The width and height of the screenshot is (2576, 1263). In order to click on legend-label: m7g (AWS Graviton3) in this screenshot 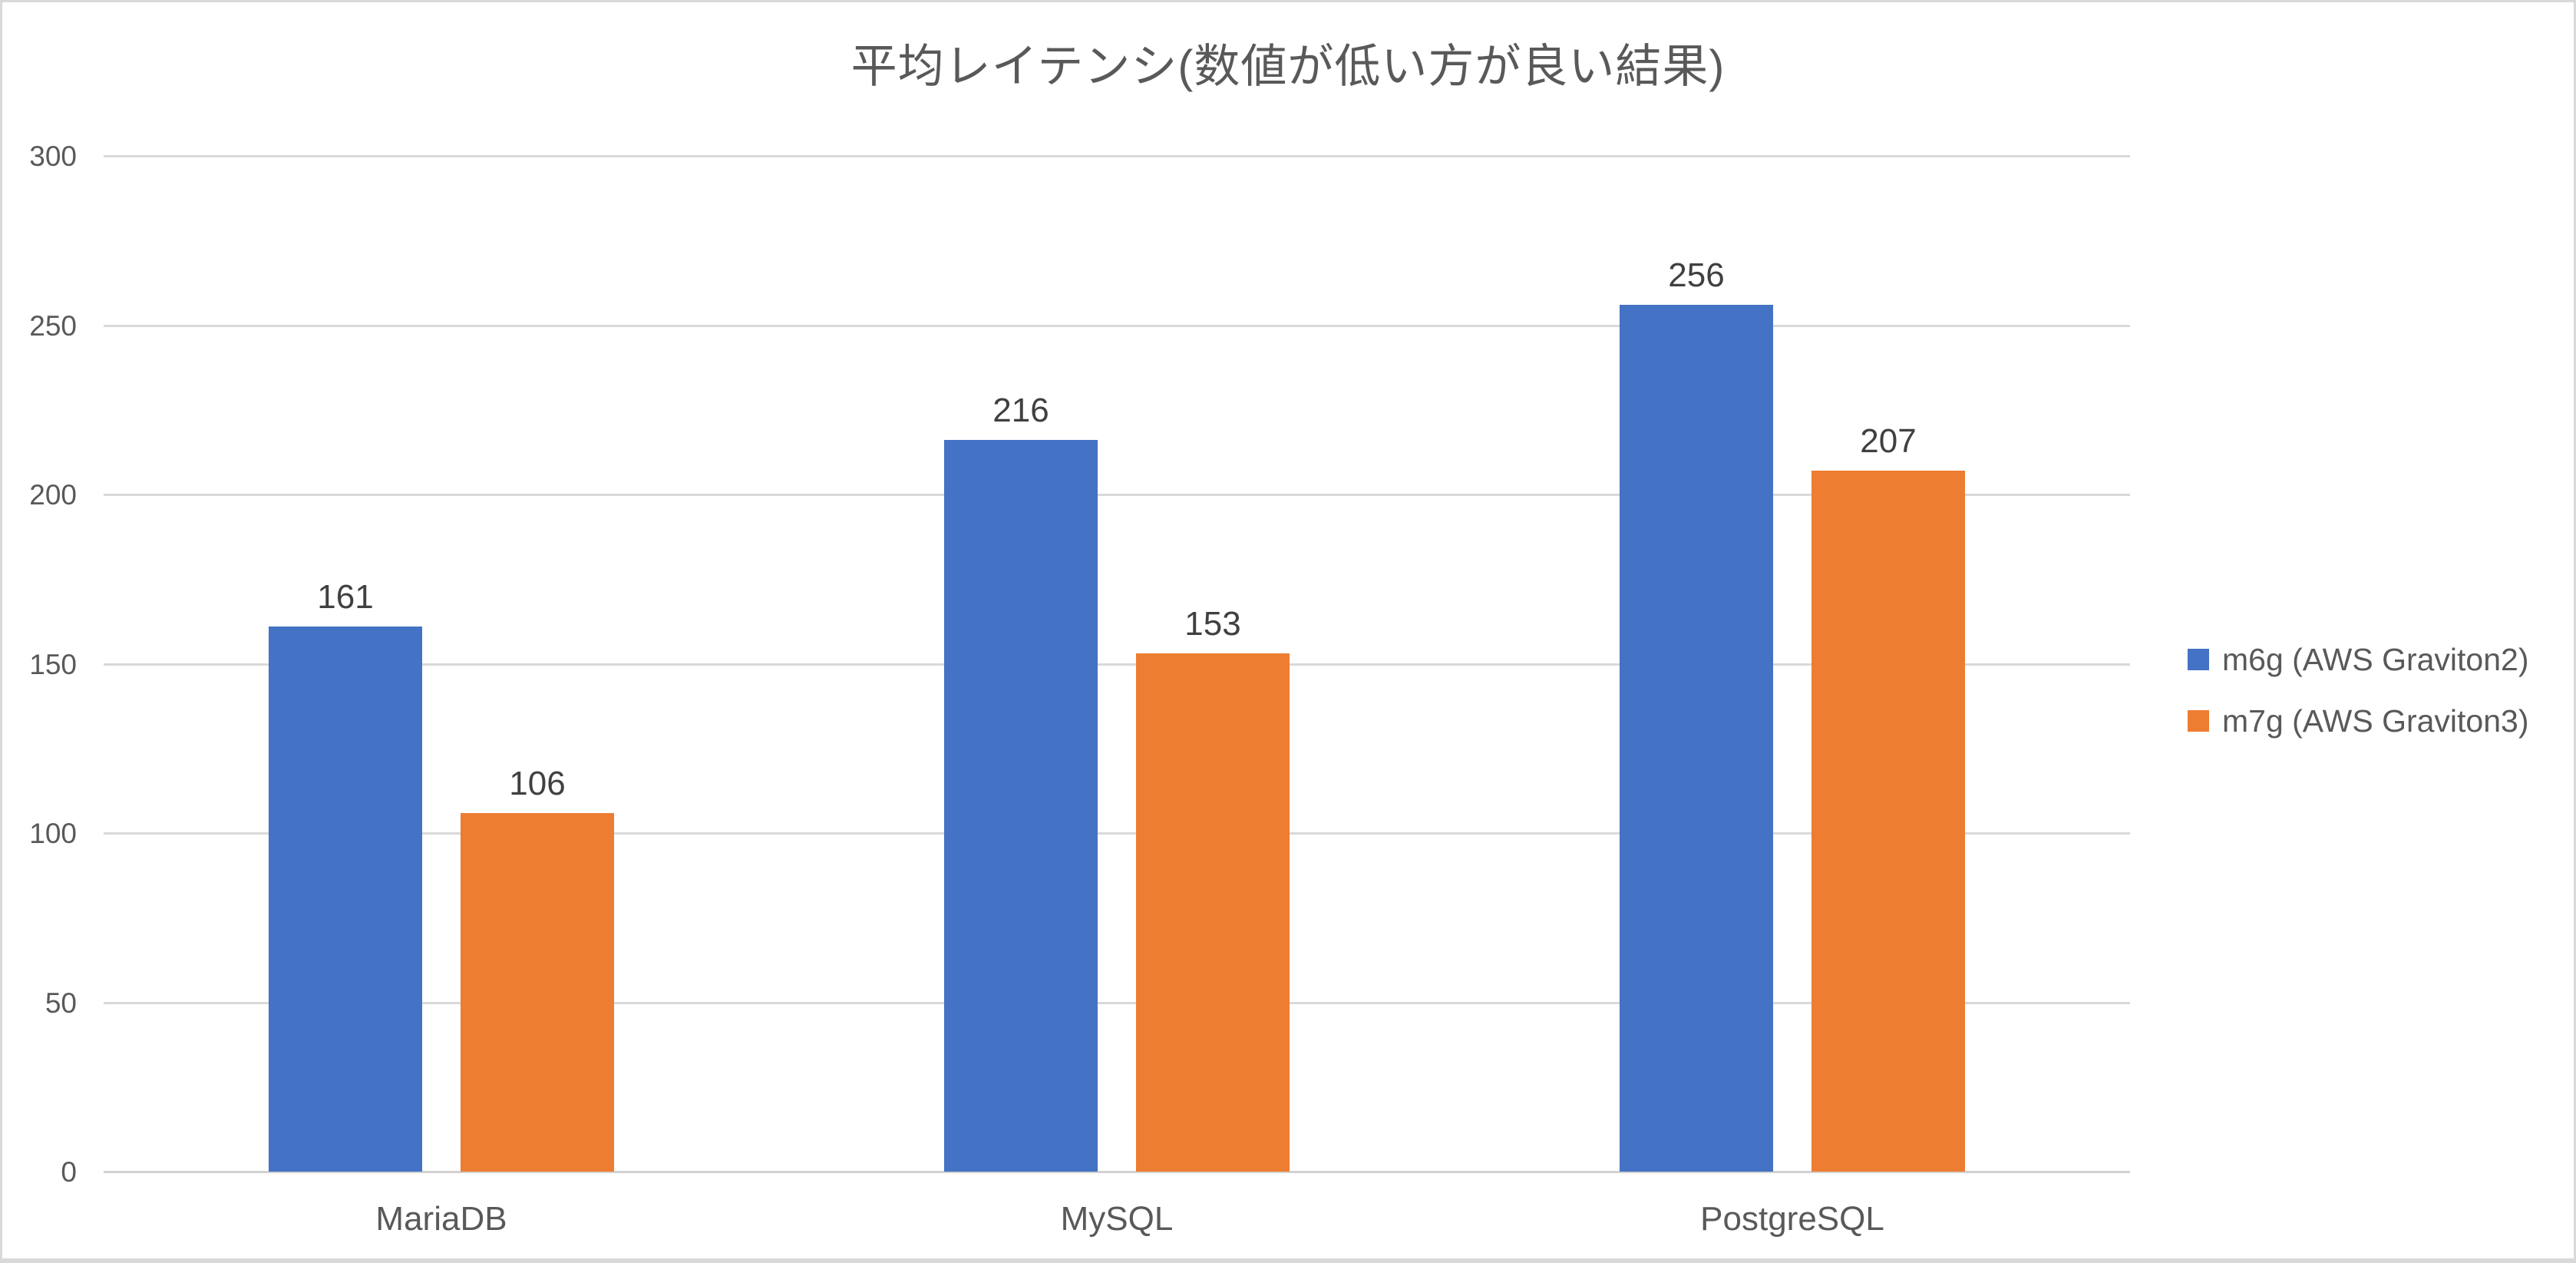, I will do `click(2375, 721)`.